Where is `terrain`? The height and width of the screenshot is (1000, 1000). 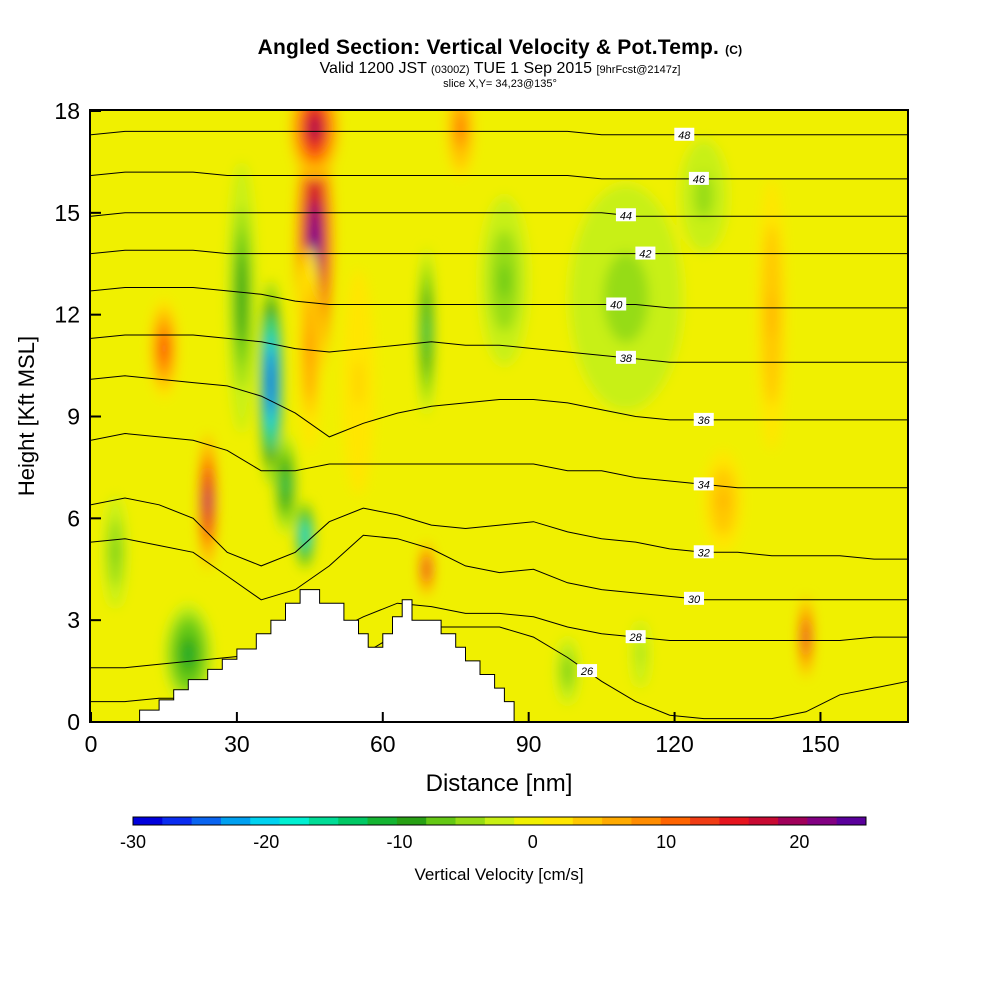 terrain is located at coordinates (499, 656).